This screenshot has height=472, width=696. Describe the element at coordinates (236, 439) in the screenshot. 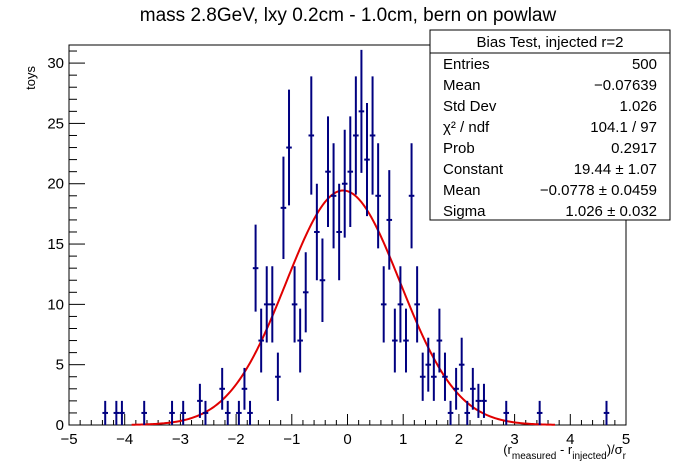

I see `x-tick-label: −2` at that location.